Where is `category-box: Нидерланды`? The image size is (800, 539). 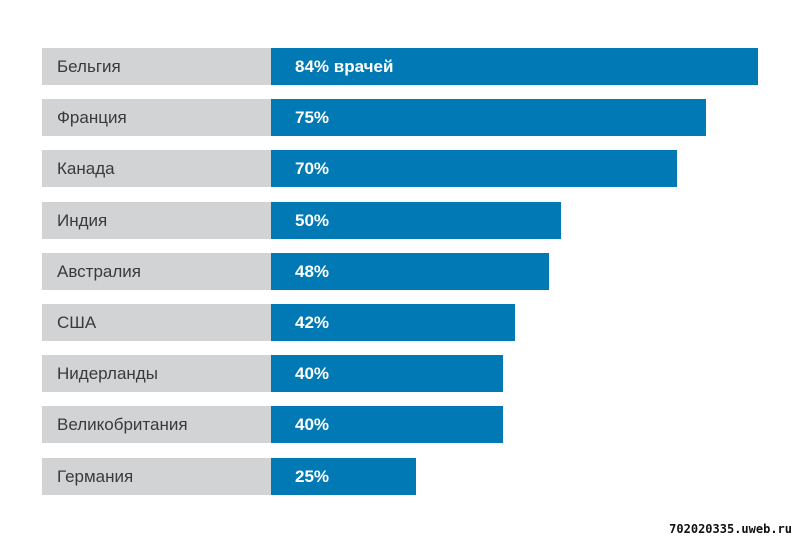
category-box: Нидерланды is located at coordinates (156, 373).